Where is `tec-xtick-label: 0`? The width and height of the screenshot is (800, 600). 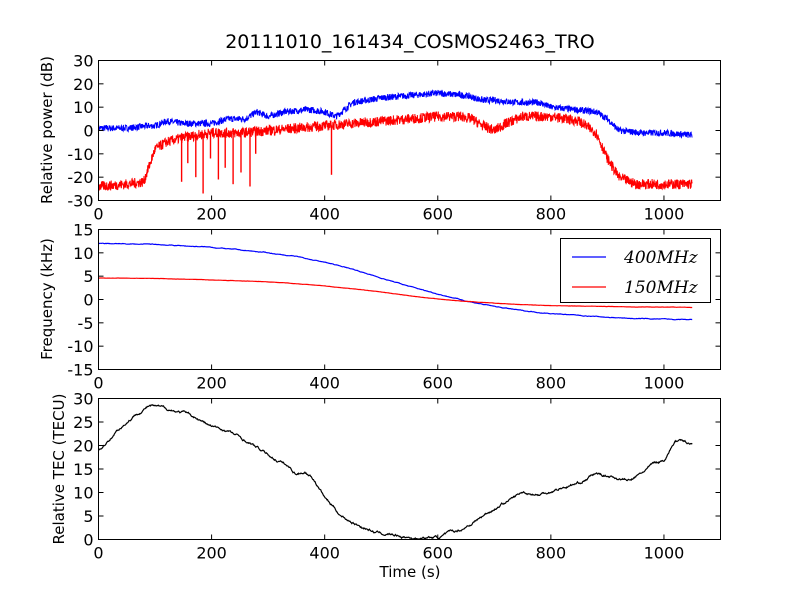 tec-xtick-label: 0 is located at coordinates (98, 553).